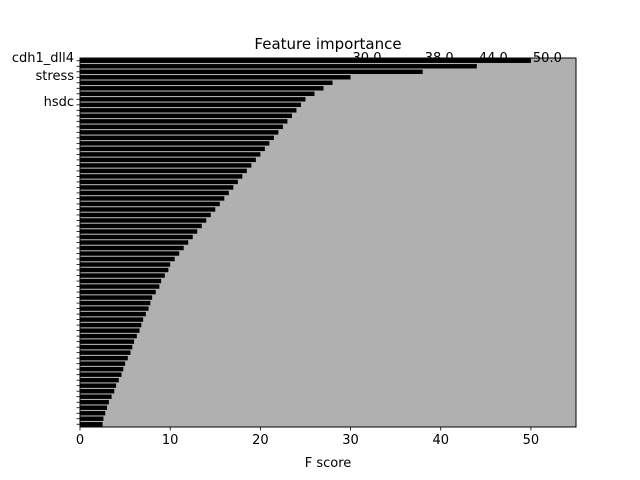 Image resolution: width=640 pixels, height=480 pixels. What do you see at coordinates (350, 440) in the screenshot?
I see `x-tick-label: 30` at bounding box center [350, 440].